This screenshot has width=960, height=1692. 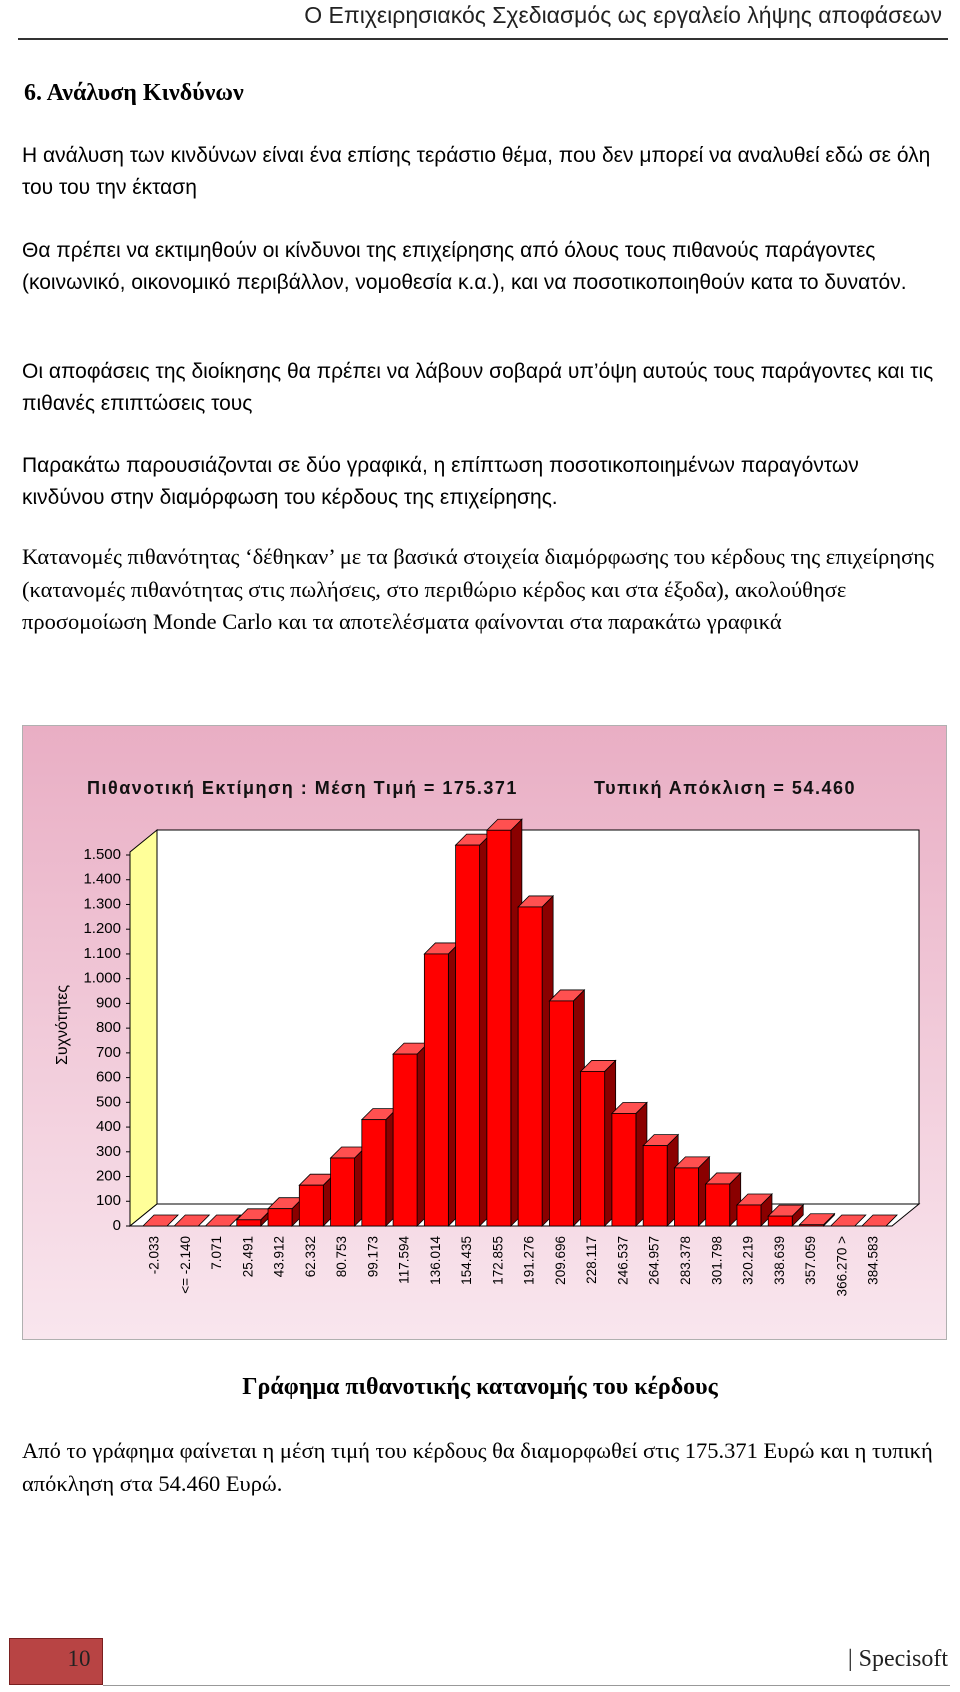 I want to click on y-tick-label: 0, so click(x=117, y=1225).